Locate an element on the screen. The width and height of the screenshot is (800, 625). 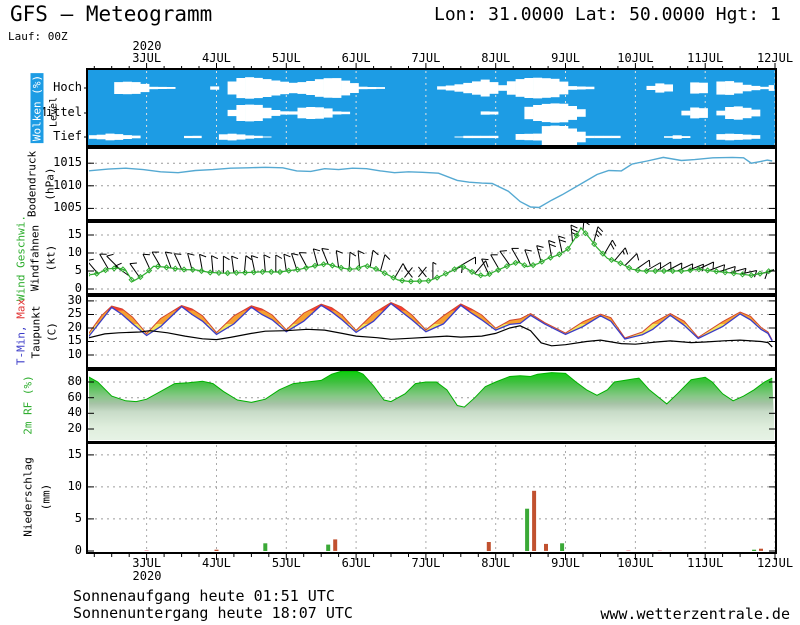
pressure-y-tick-label: 1015 is located at coordinates (67, 162).